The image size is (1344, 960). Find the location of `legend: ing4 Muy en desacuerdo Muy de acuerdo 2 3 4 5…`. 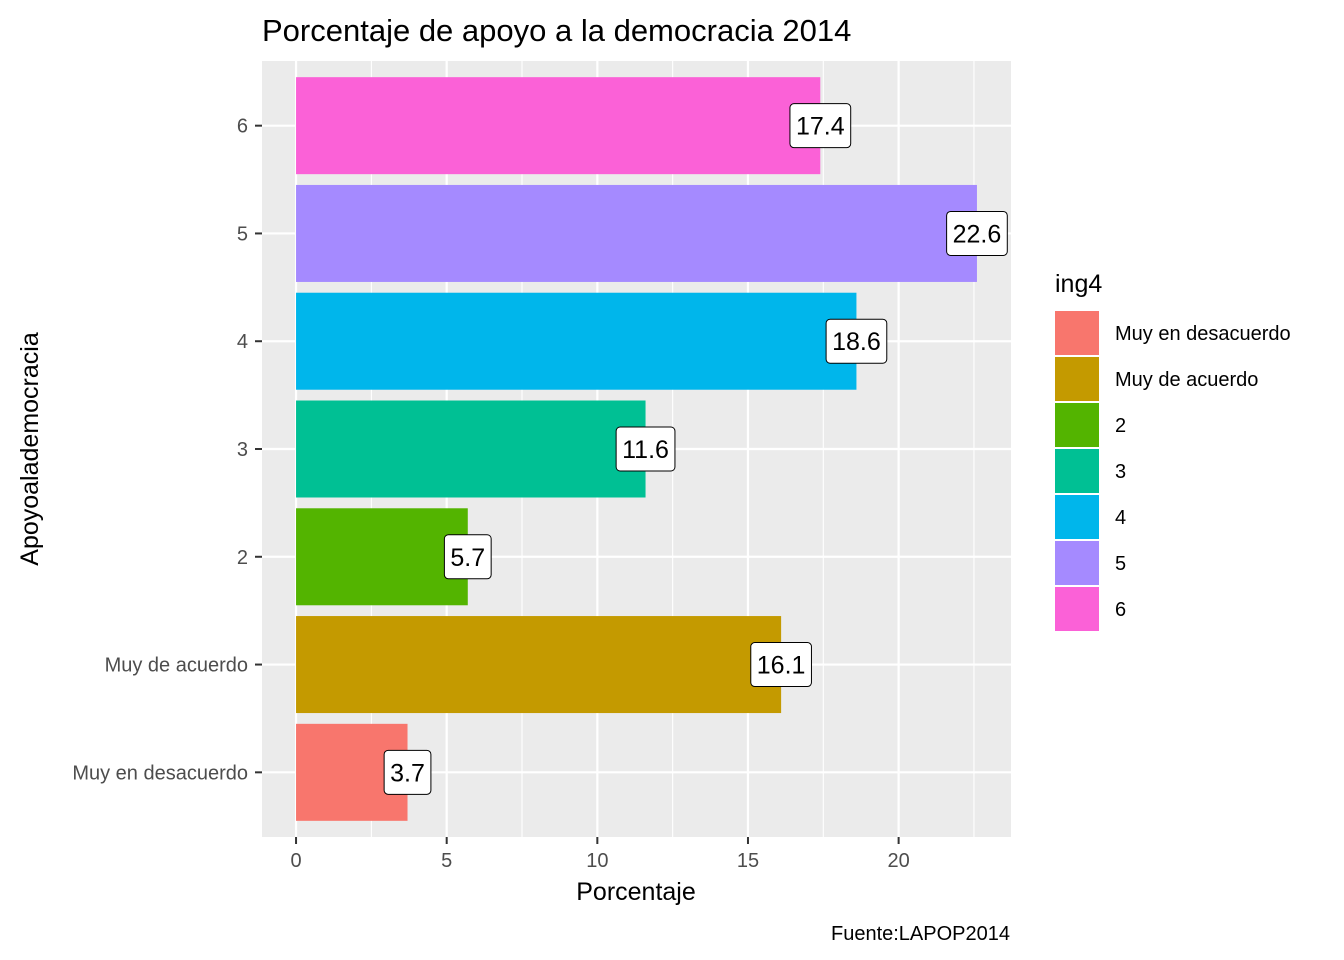

legend: ing4 Muy en desacuerdo Muy de acuerdo 2 3 4 5… is located at coordinates (1173, 450).